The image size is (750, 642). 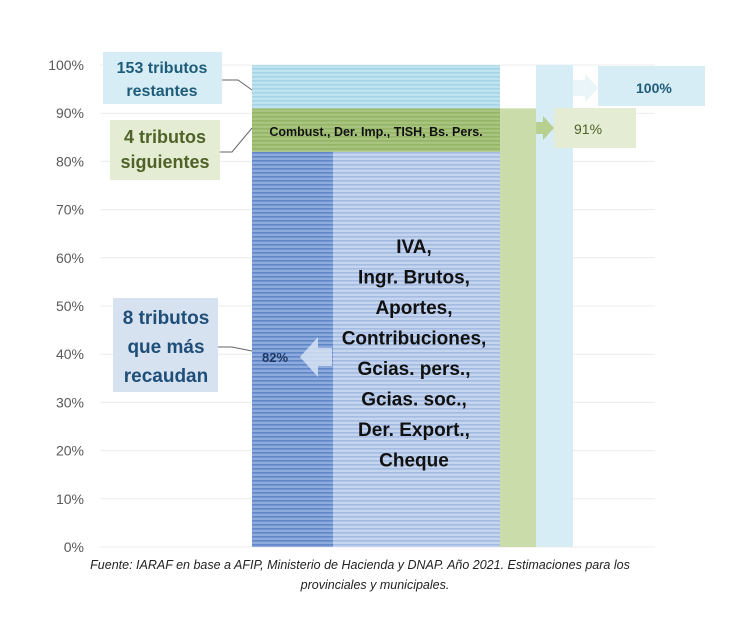 What do you see at coordinates (414, 278) in the screenshot?
I see `top8-detail-line: Ingr. Brutos,` at bounding box center [414, 278].